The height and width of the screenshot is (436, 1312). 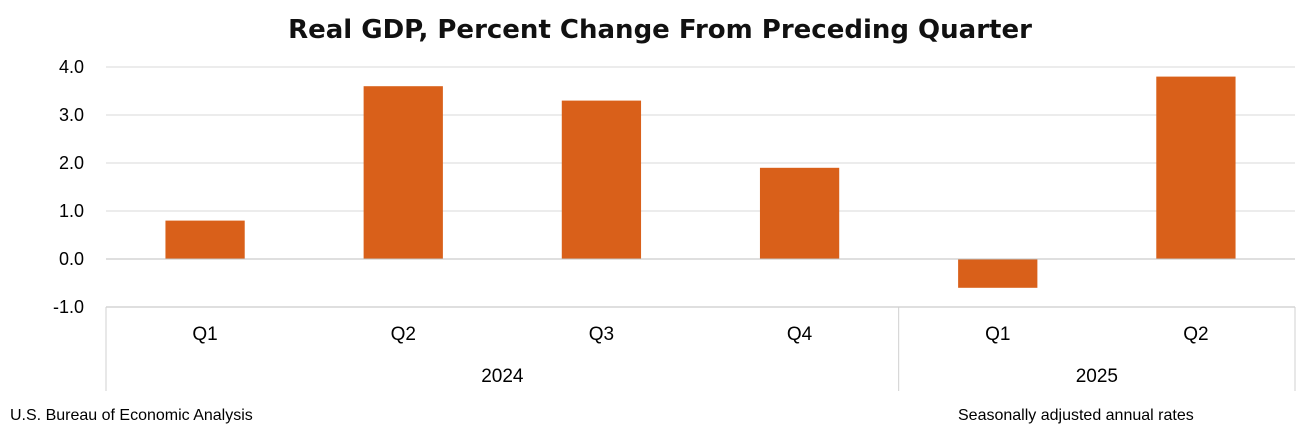 I want to click on x-axis-category-labels: Q1 Q2 Q3 Q4 Q1 Q2, so click(x=700, y=334).